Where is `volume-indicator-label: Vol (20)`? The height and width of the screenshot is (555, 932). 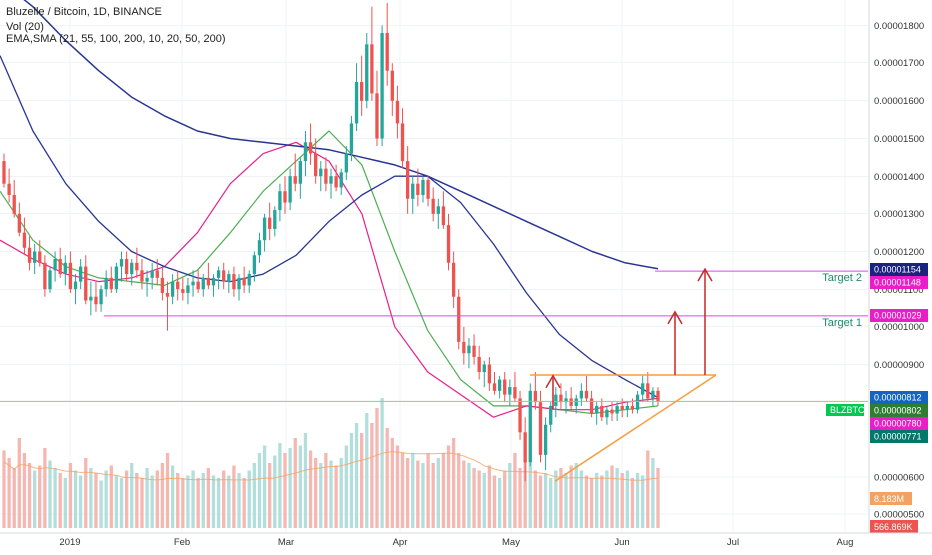 volume-indicator-label: Vol (20) is located at coordinates (25, 27).